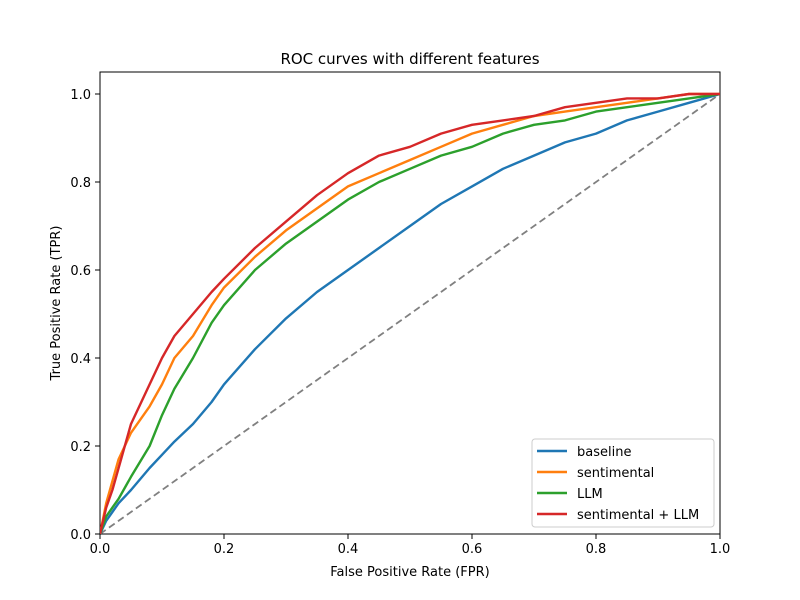  Describe the element at coordinates (80, 95) in the screenshot. I see `y-tick-label: 1.0` at that location.